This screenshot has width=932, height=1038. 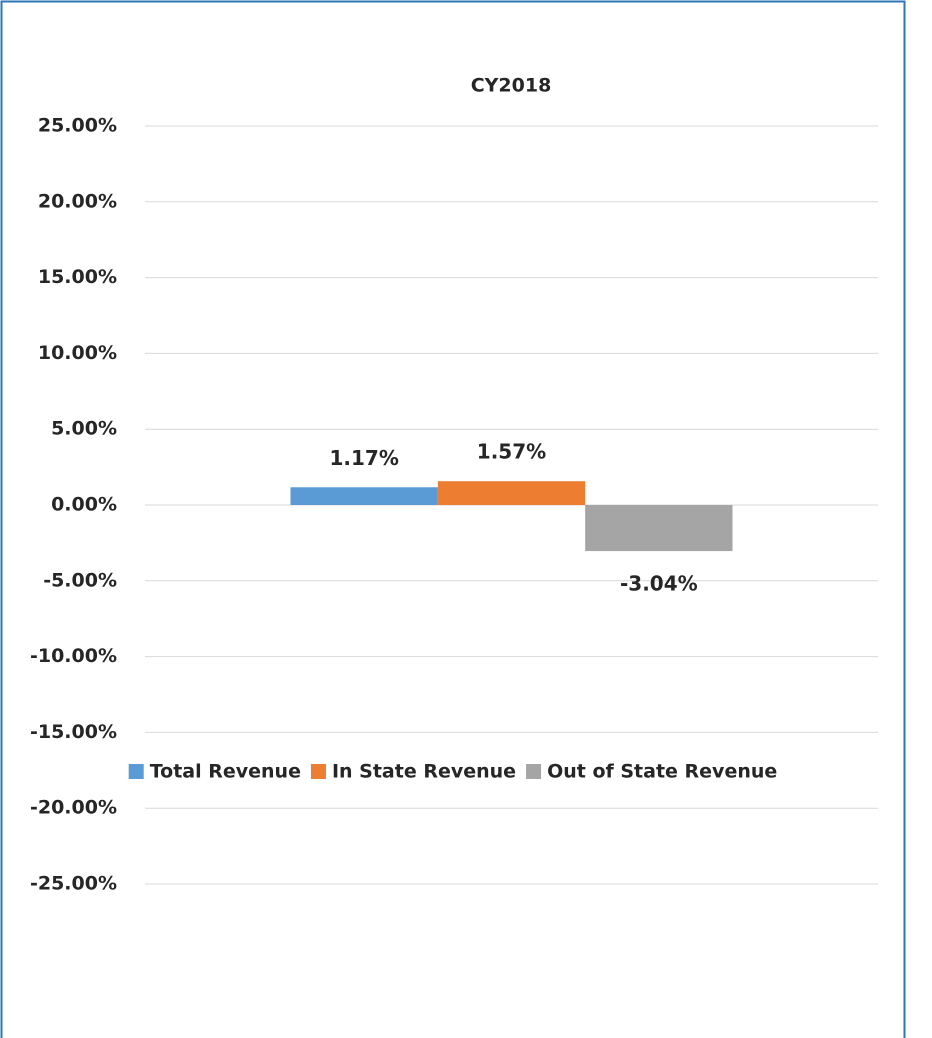 What do you see at coordinates (363, 458) in the screenshot?
I see `data-label: 1.17%` at bounding box center [363, 458].